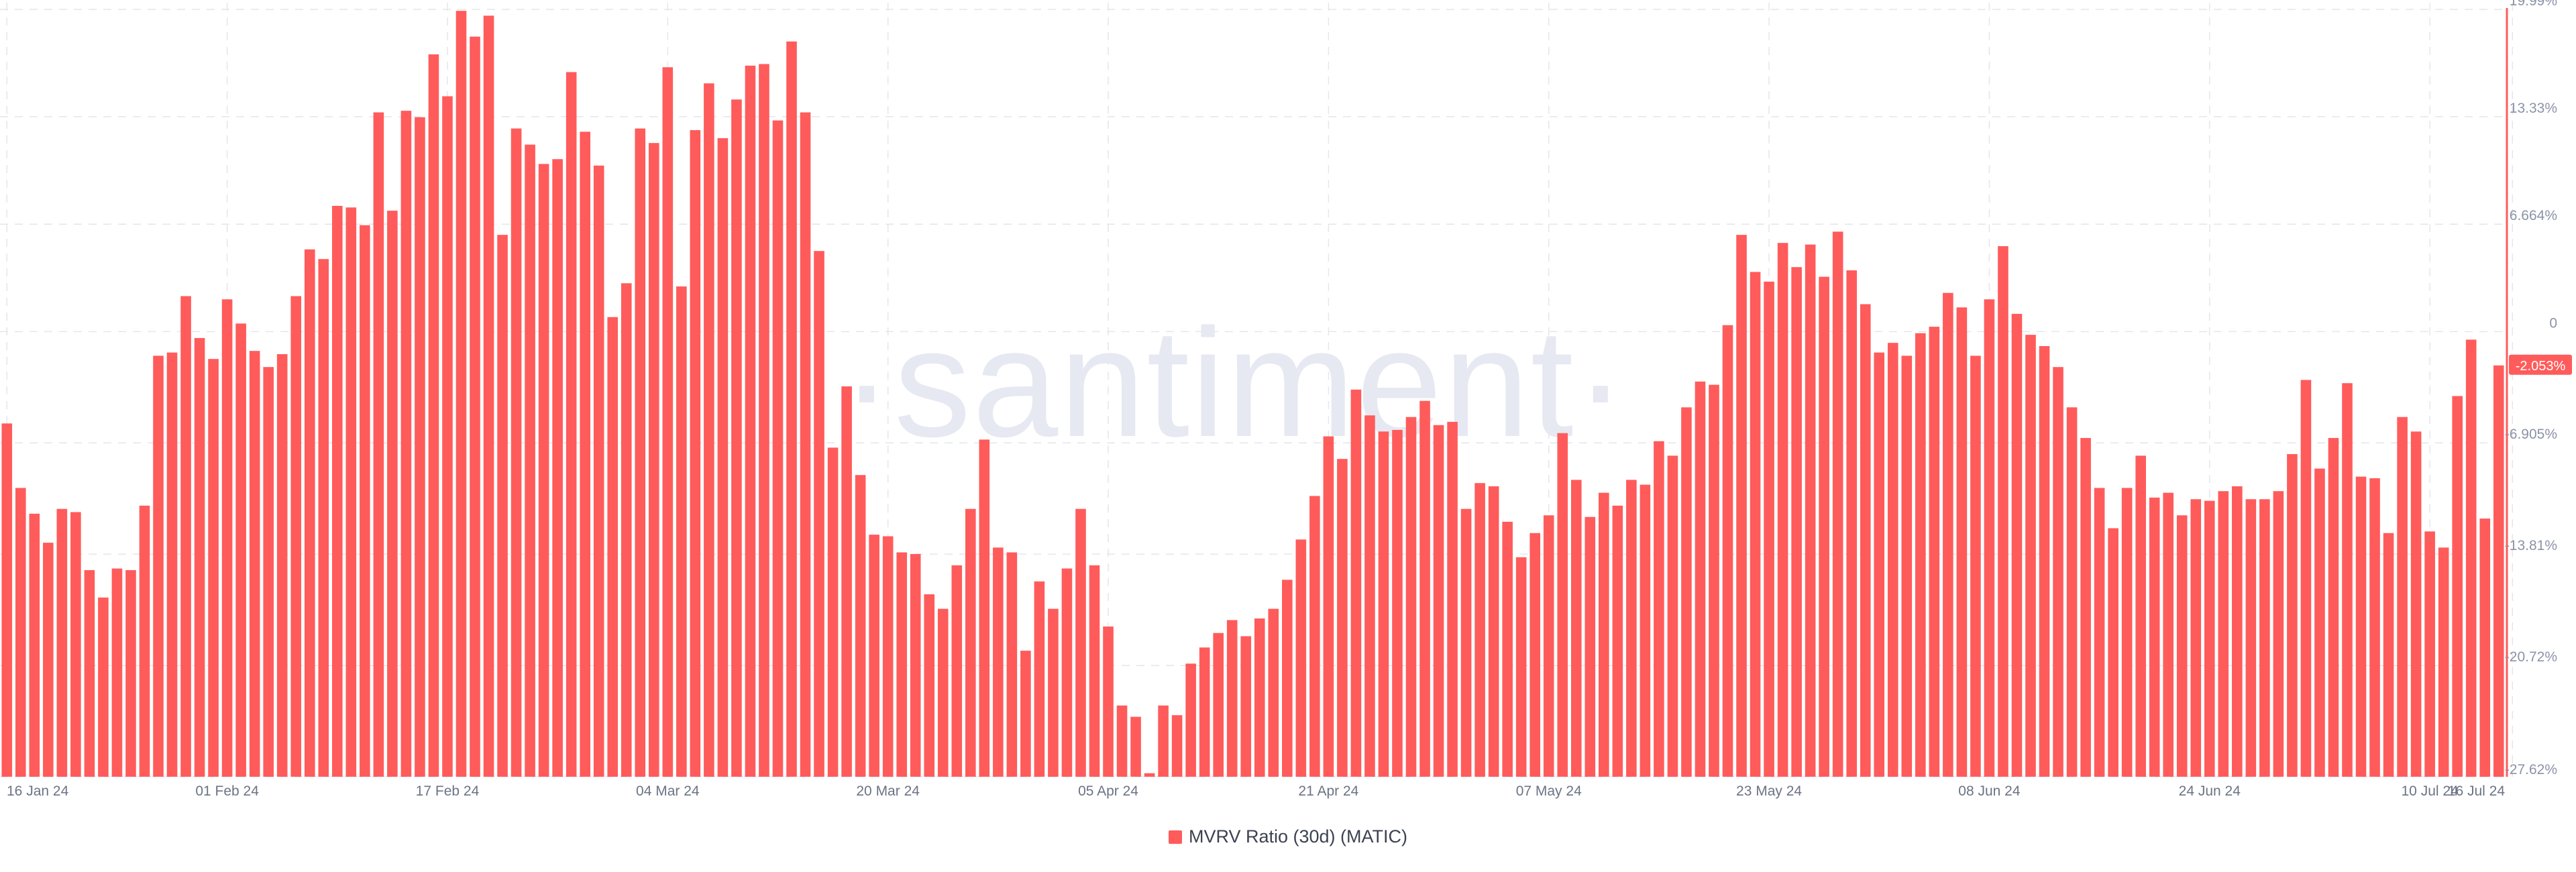 This screenshot has width=2576, height=872. Describe the element at coordinates (1288, 836) in the screenshot. I see `legend: MVRV Ratio (30d) (MATIC)` at that location.